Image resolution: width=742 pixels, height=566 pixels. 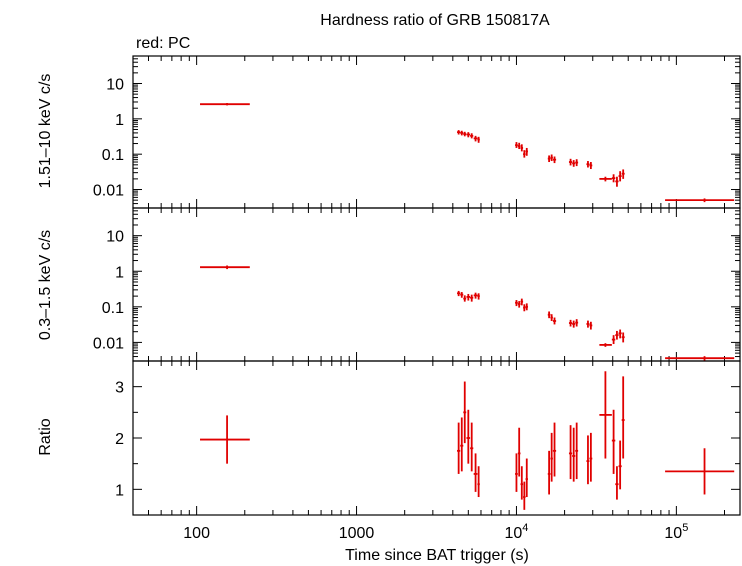 What do you see at coordinates (196, 533) in the screenshot?
I see `x-tick-label: 100` at bounding box center [196, 533].